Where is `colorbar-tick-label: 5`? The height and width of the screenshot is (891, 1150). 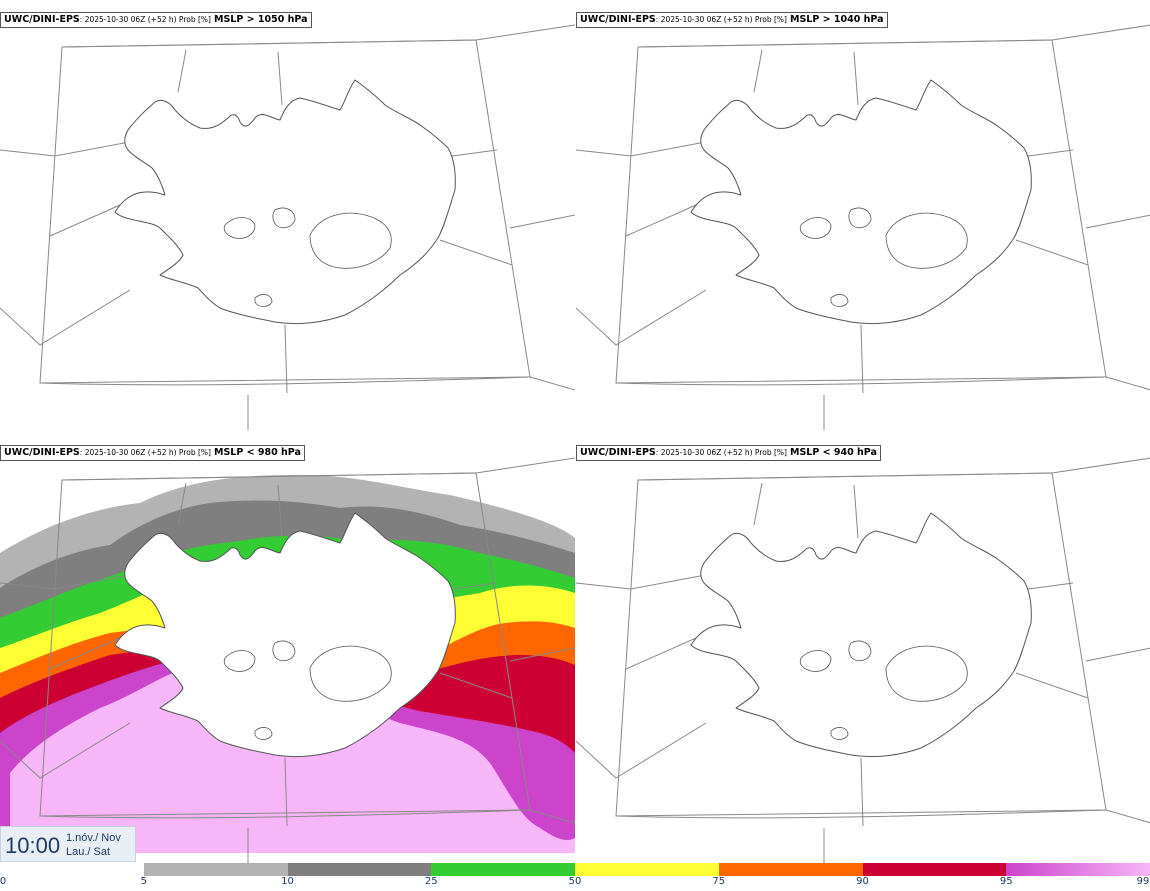 colorbar-tick-label: 5 is located at coordinates (143, 881).